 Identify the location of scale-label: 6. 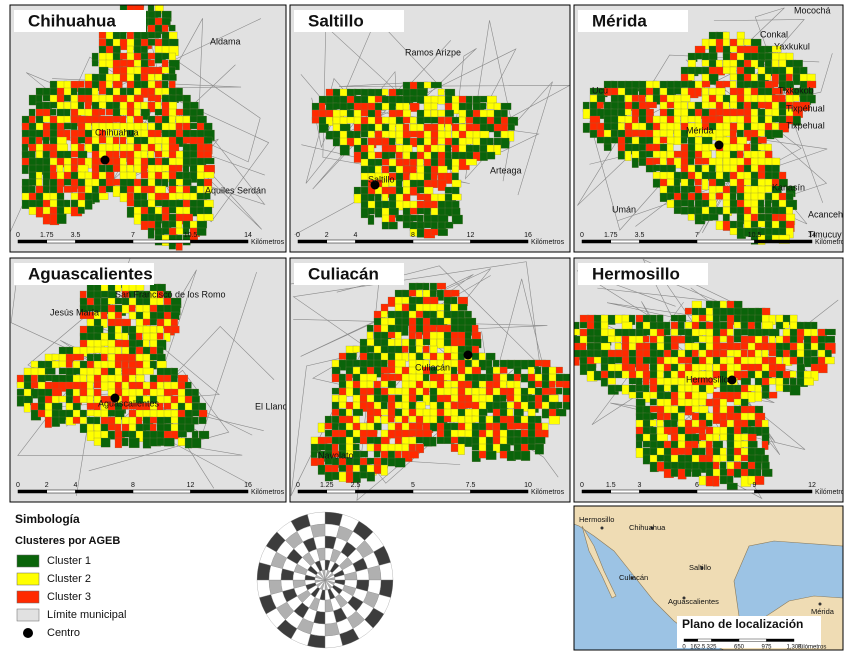
(697, 485).